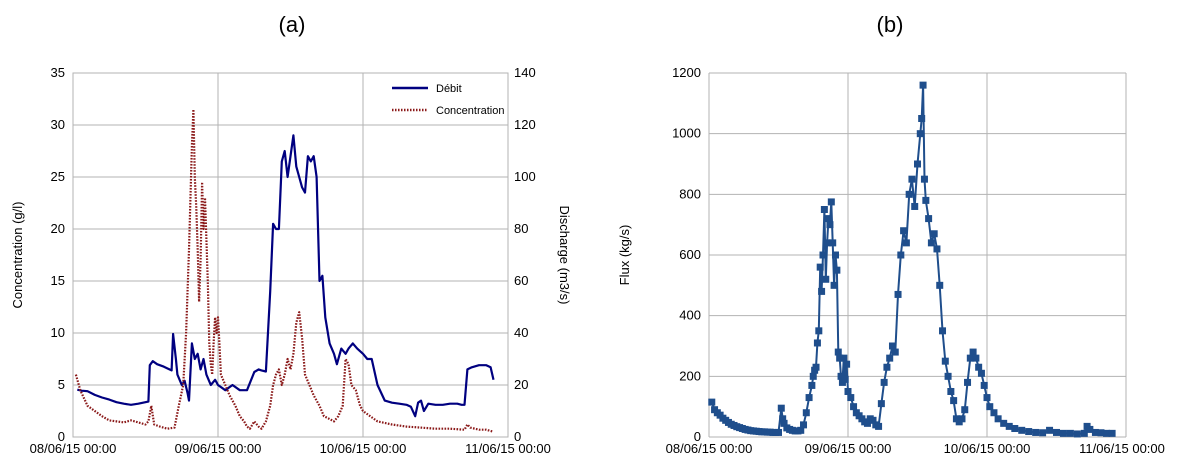 Image resolution: width=1182 pixels, height=459 pixels. What do you see at coordinates (58, 280) in the screenshot?
I see `chart-a-left-tick-label: 15` at bounding box center [58, 280].